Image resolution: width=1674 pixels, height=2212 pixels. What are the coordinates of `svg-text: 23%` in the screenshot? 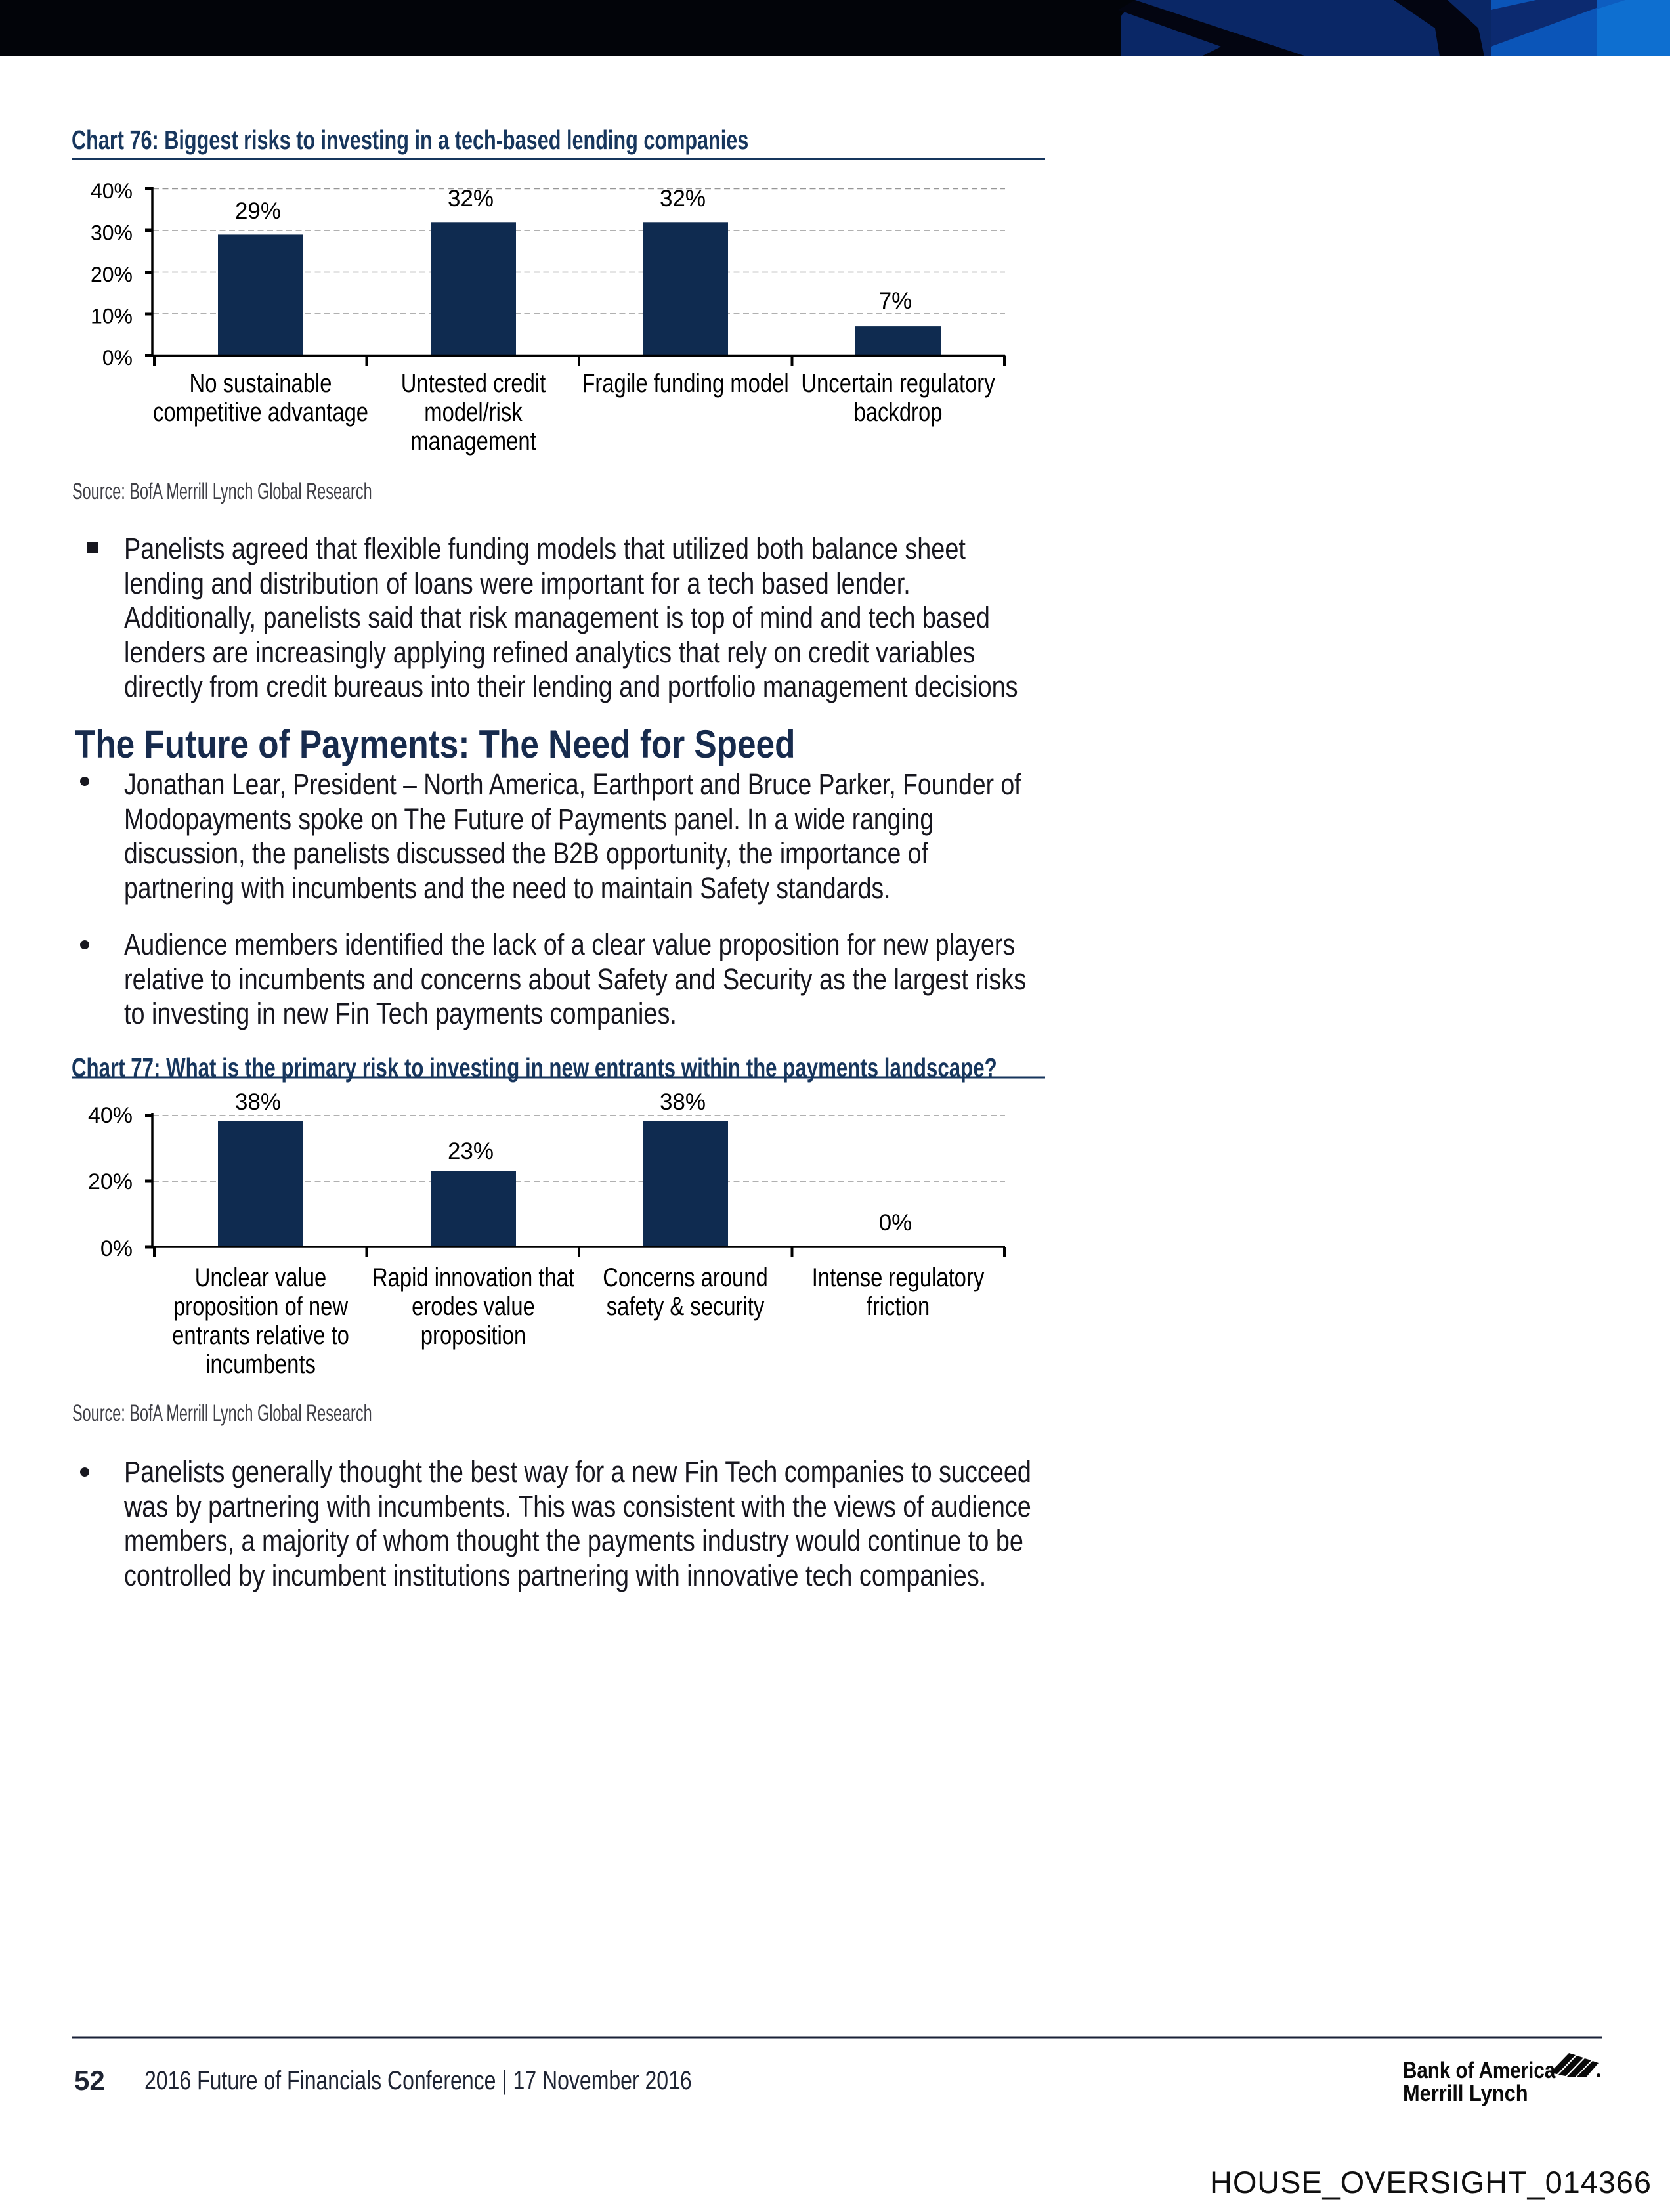 It's located at (471, 1152).